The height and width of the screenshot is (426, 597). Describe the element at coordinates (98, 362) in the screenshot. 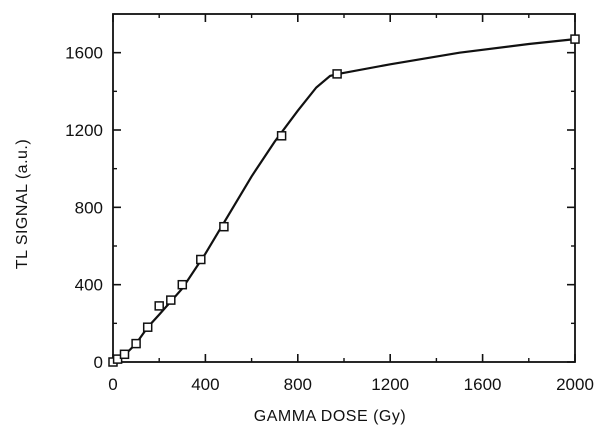

I see `y-tick-label: 0` at that location.